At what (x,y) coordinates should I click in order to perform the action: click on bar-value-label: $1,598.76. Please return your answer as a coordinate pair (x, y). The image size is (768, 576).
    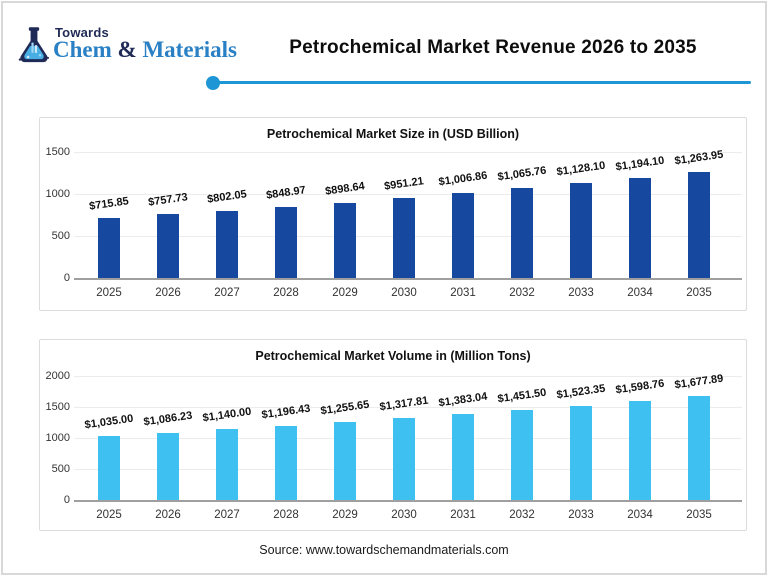
    Looking at the image, I should click on (640, 387).